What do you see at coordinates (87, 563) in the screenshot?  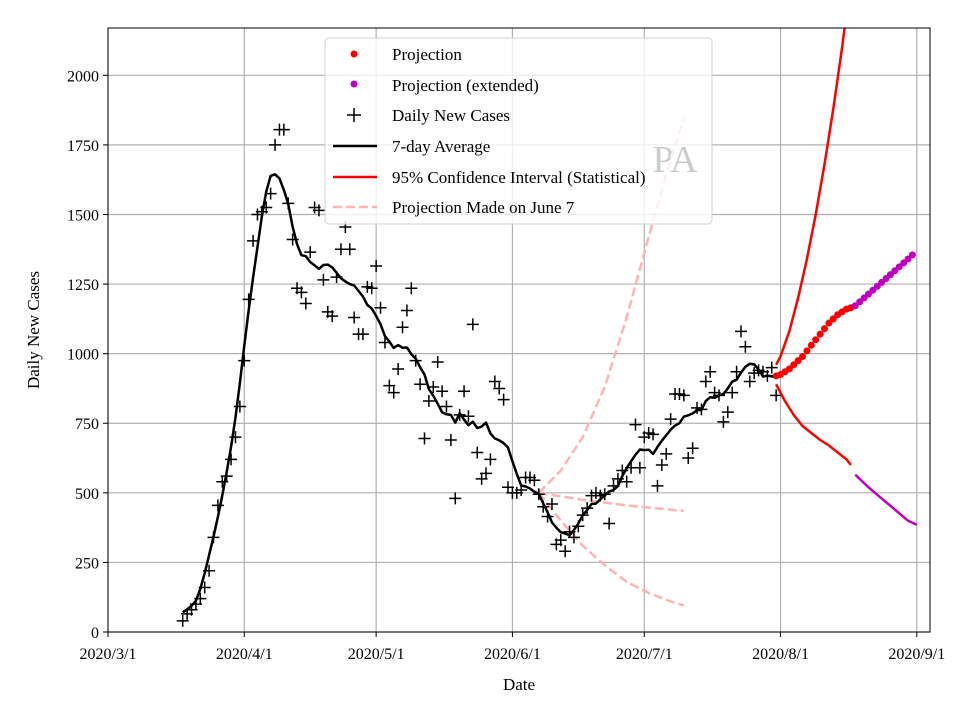 I see `y-tick-label: 250` at bounding box center [87, 563].